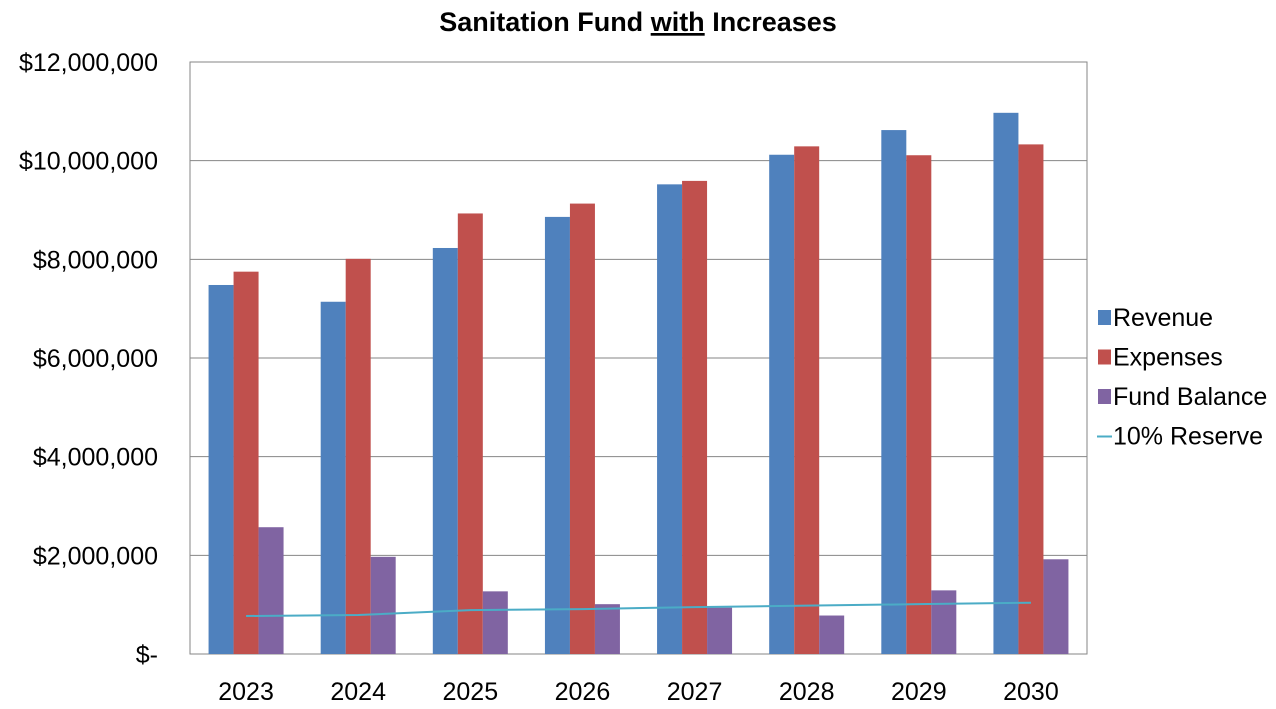  What do you see at coordinates (544, 22) in the screenshot?
I see `chart-title-part-1: Sanitation Fund` at bounding box center [544, 22].